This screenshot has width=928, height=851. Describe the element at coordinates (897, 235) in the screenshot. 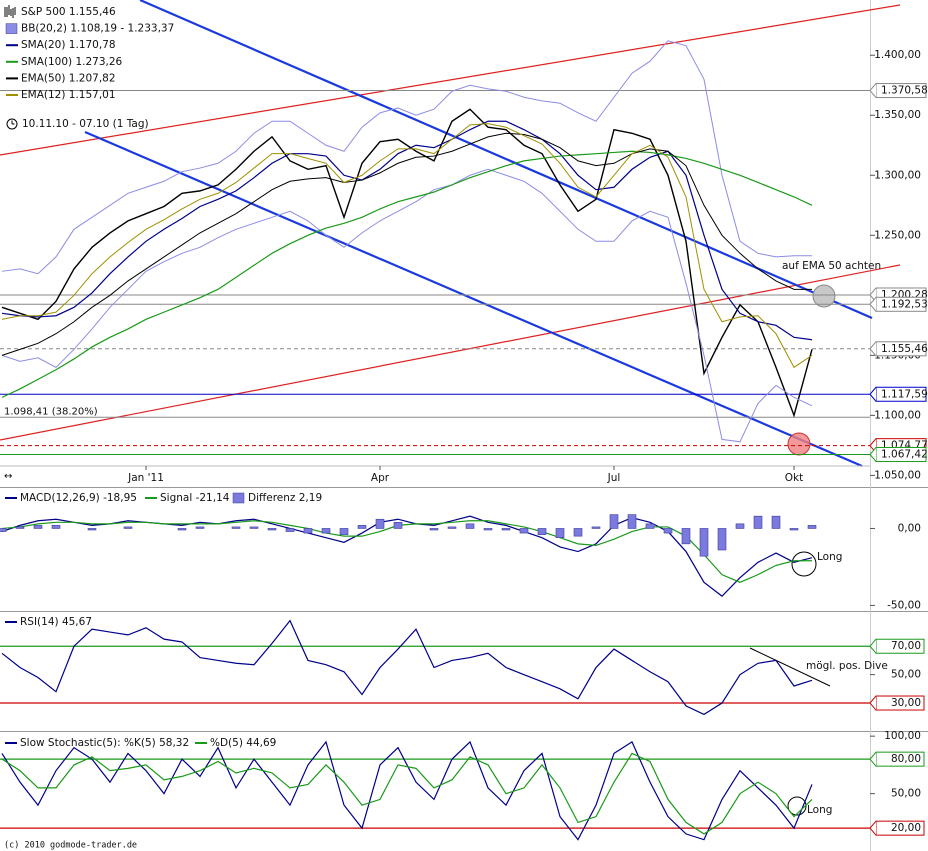

I see `y-tick-label: 1.250,00` at that location.